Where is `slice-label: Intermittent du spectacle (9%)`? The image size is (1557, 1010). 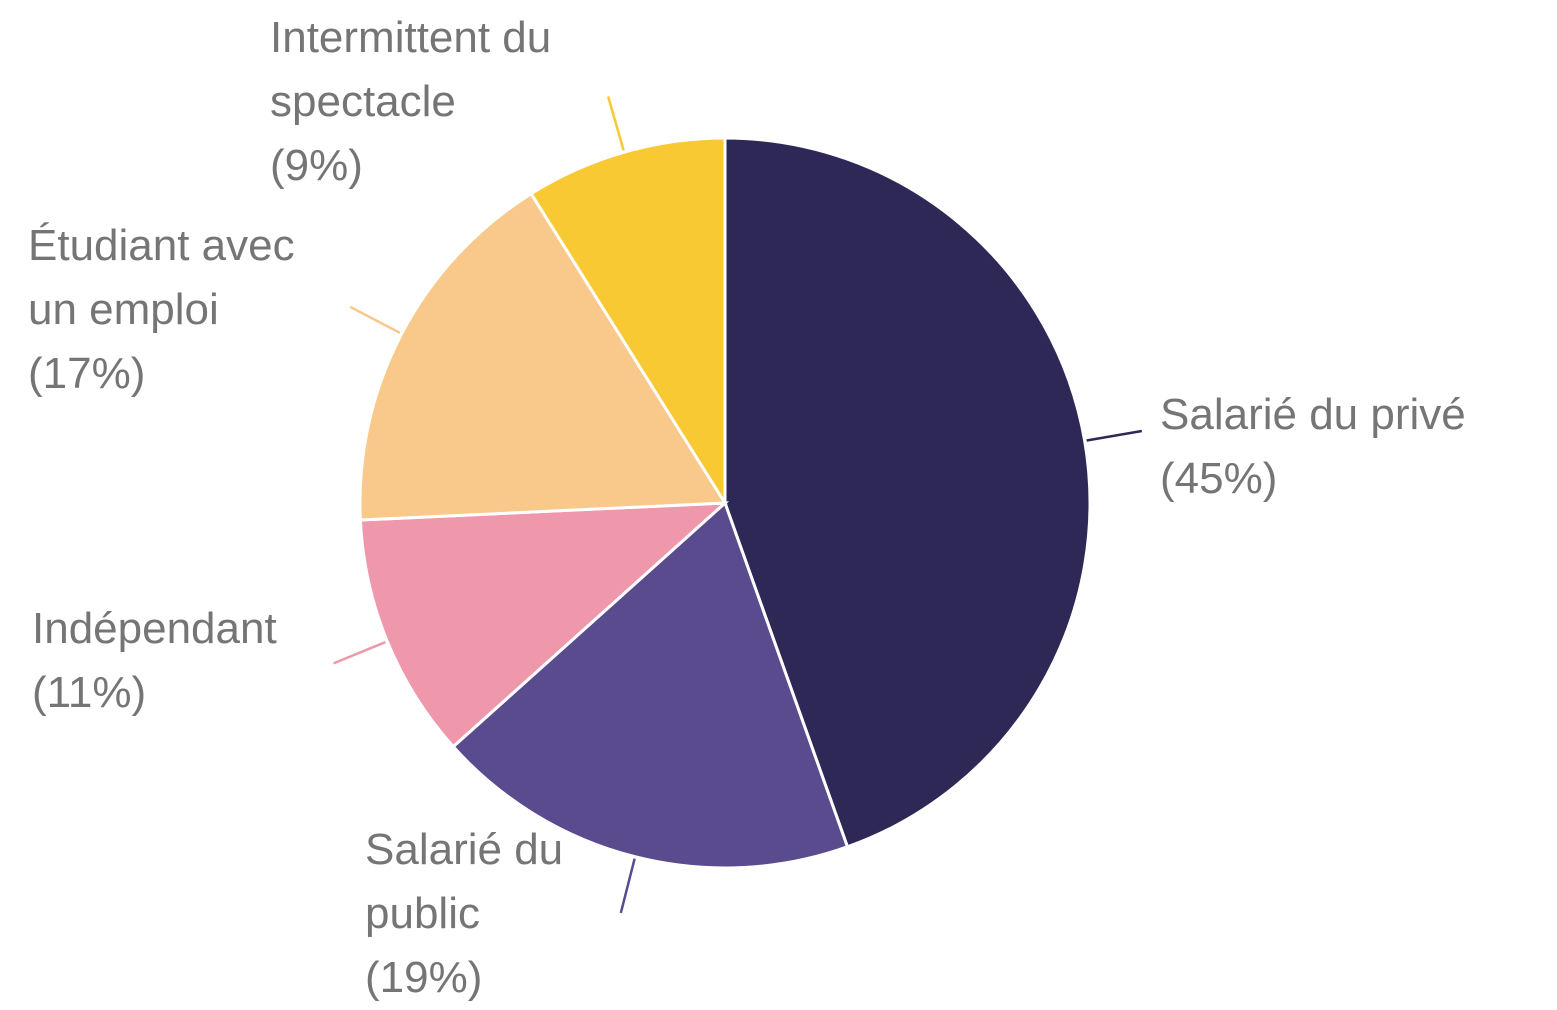 slice-label: Intermittent du spectacle (9%) is located at coordinates (440, 102).